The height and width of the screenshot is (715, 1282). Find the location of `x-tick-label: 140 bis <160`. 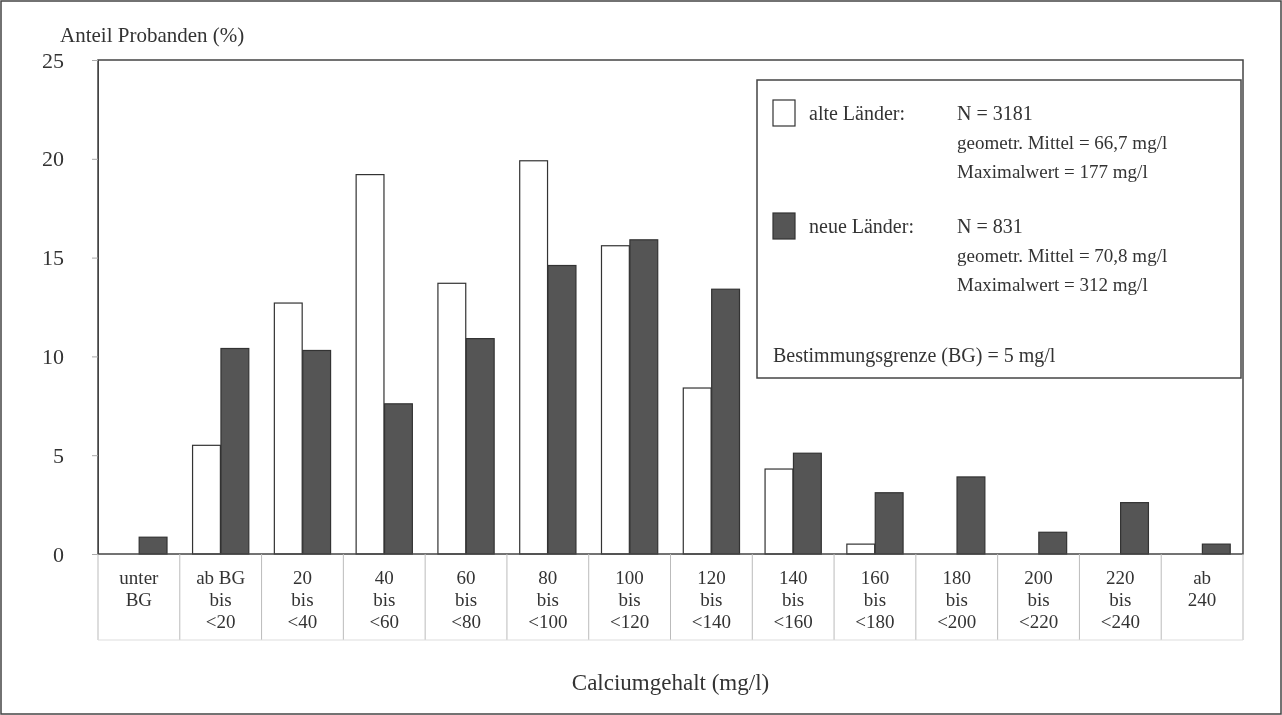

x-tick-label: 140 bis <160 is located at coordinates (793, 599).